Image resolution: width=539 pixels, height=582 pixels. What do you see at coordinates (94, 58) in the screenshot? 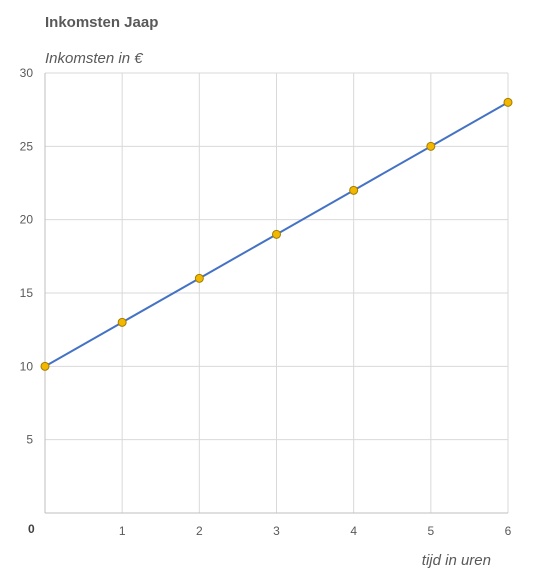
I see `y-axis-label: Inkomsten in €` at bounding box center [94, 58].